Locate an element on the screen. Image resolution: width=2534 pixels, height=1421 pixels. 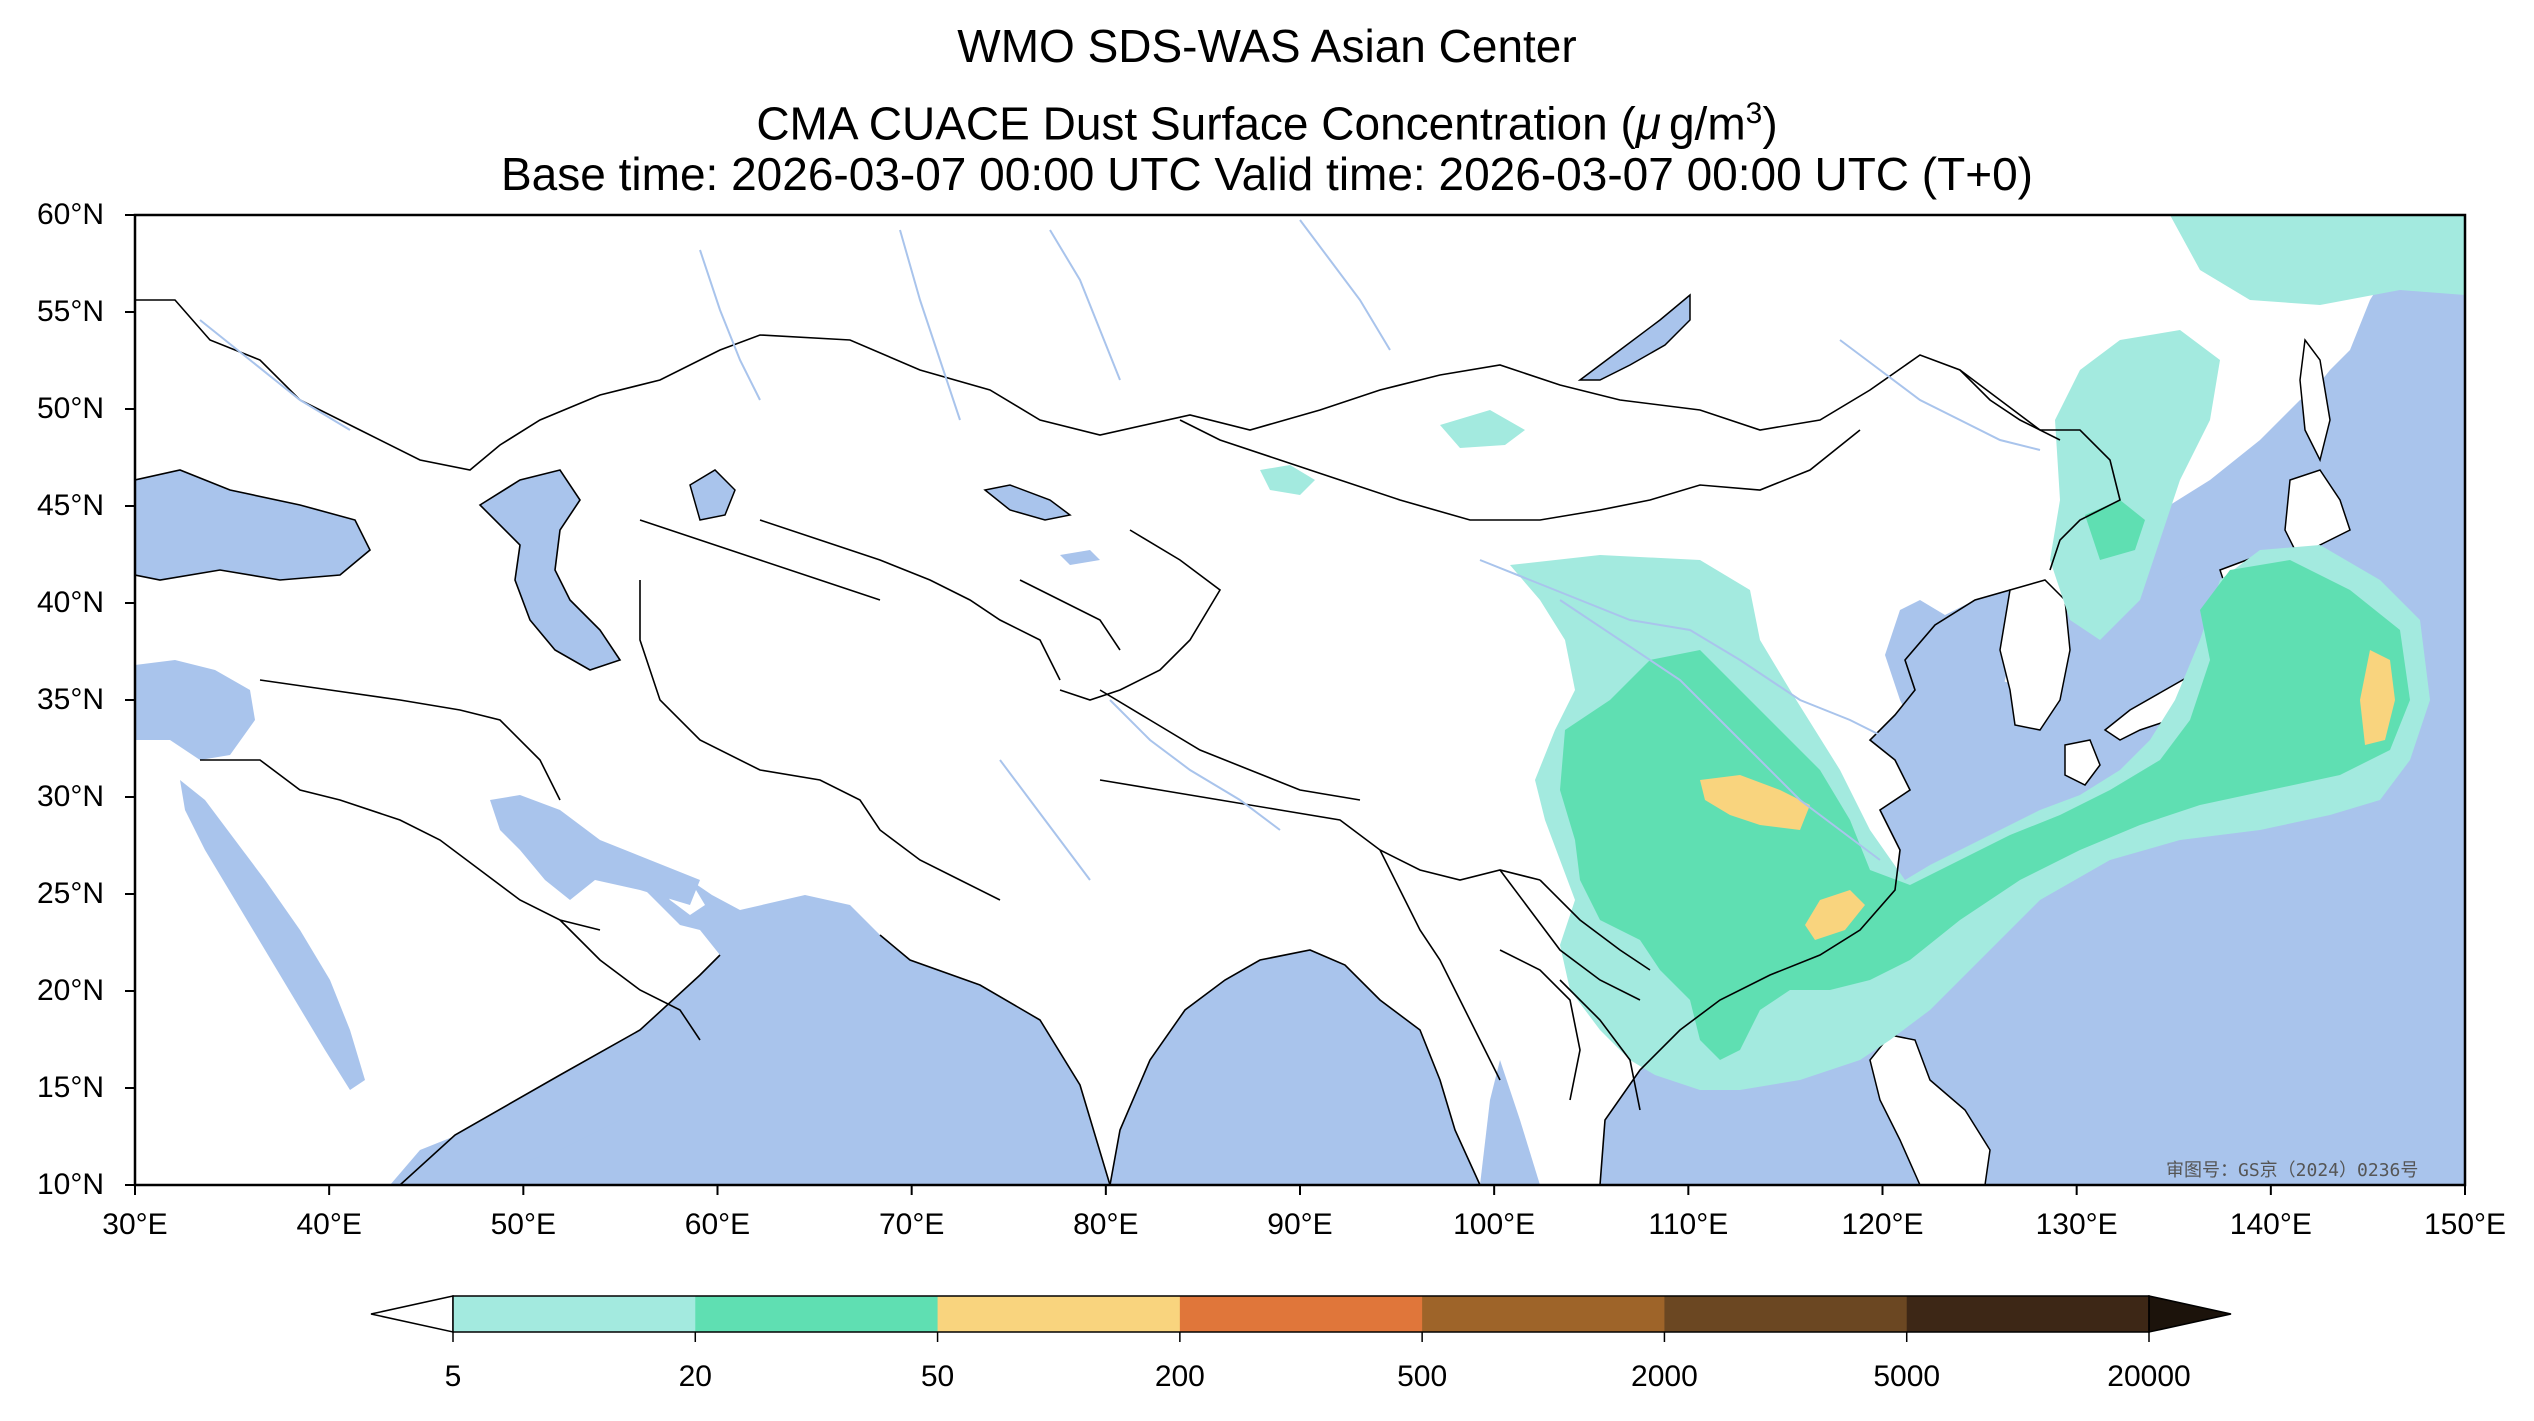
yellow-sea is located at coordinates (1957, 685).